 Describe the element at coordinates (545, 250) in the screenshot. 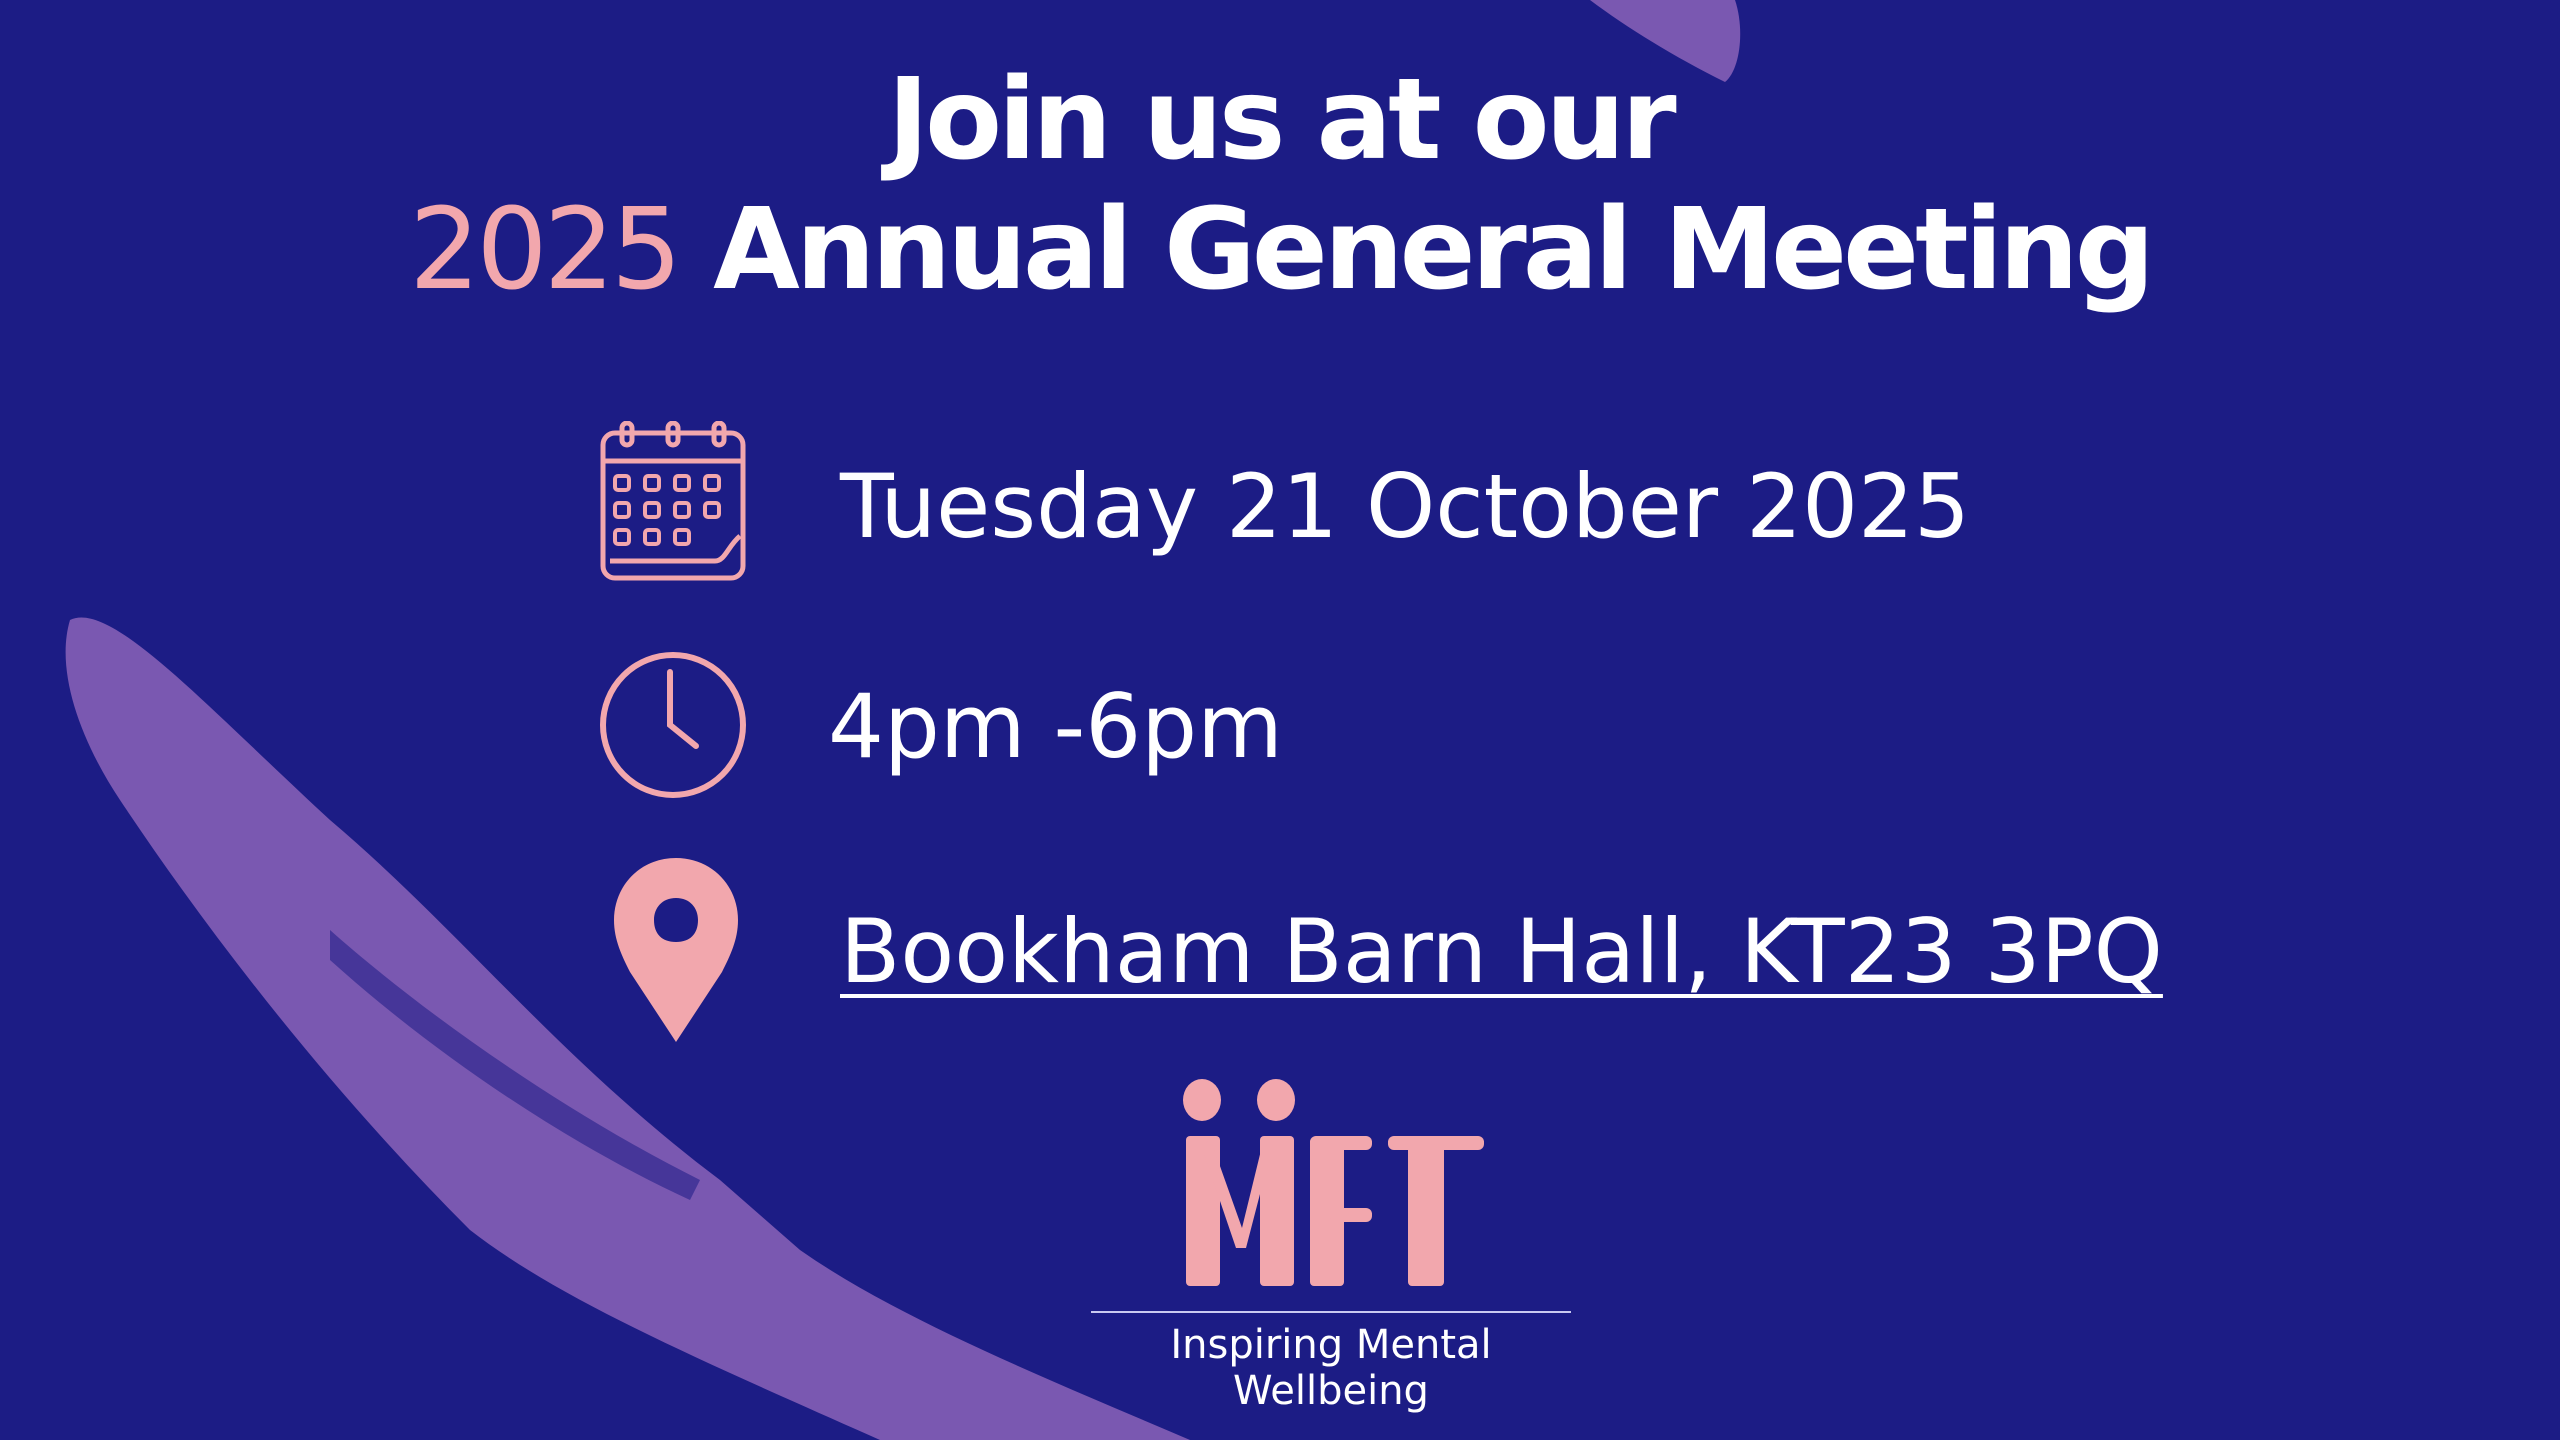

I see `heading-year: 2025` at that location.